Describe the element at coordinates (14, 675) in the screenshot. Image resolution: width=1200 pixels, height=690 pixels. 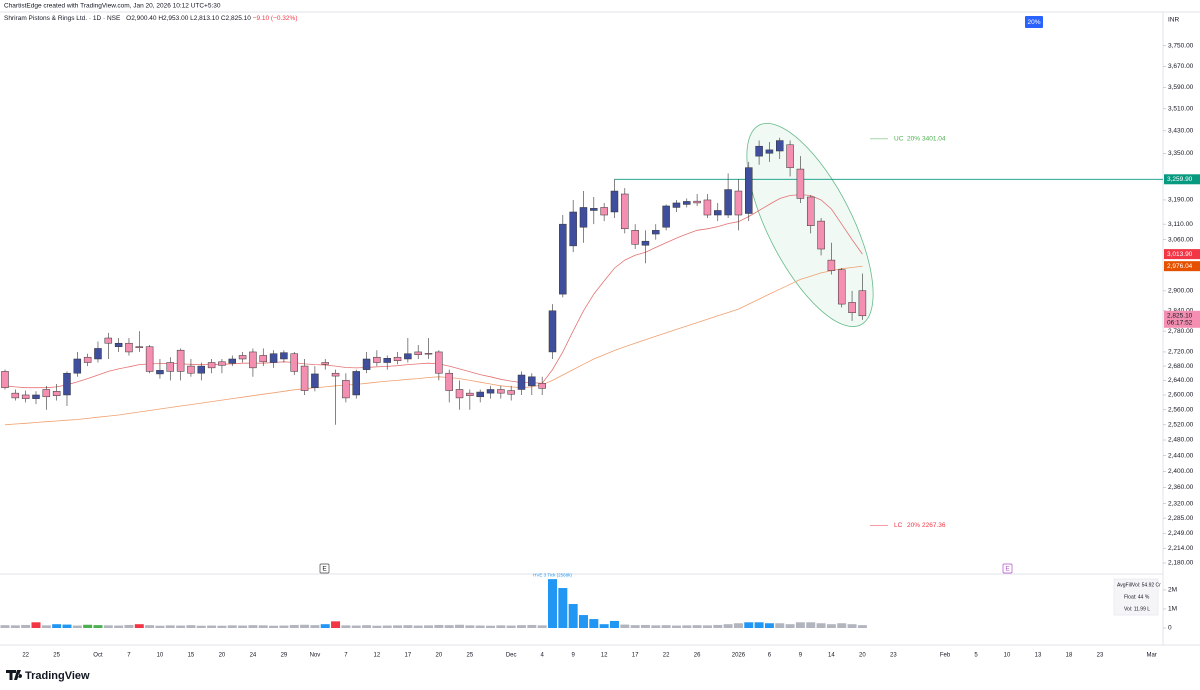
I see `logo-icon` at that location.